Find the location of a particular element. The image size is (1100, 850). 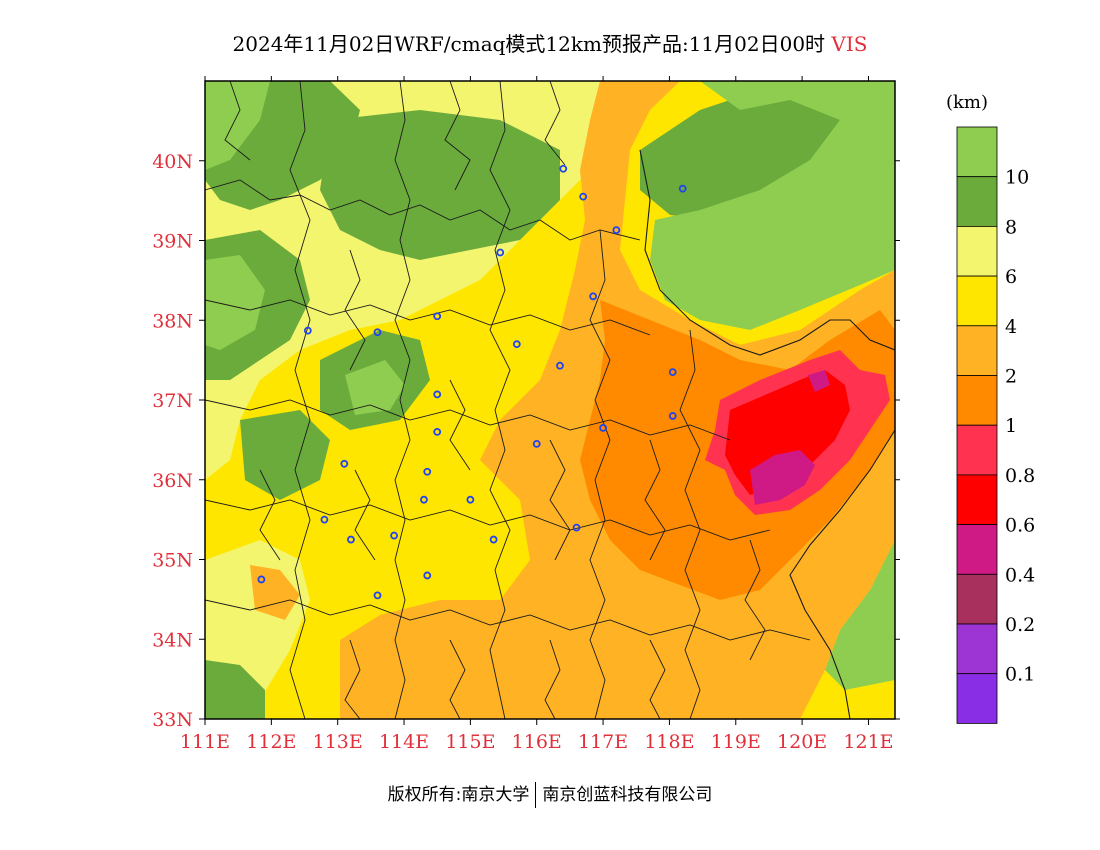

y-tick-label: 36N is located at coordinates (172, 481).